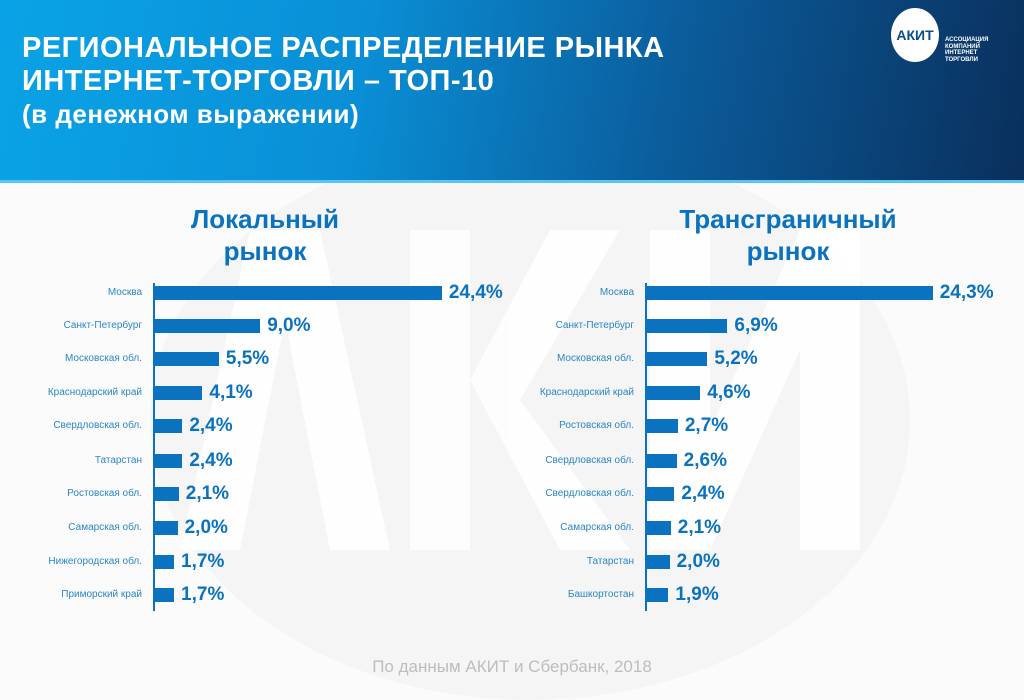  Describe the element at coordinates (95, 561) in the screenshot. I see `category-label: Нижегородская обл.` at that location.